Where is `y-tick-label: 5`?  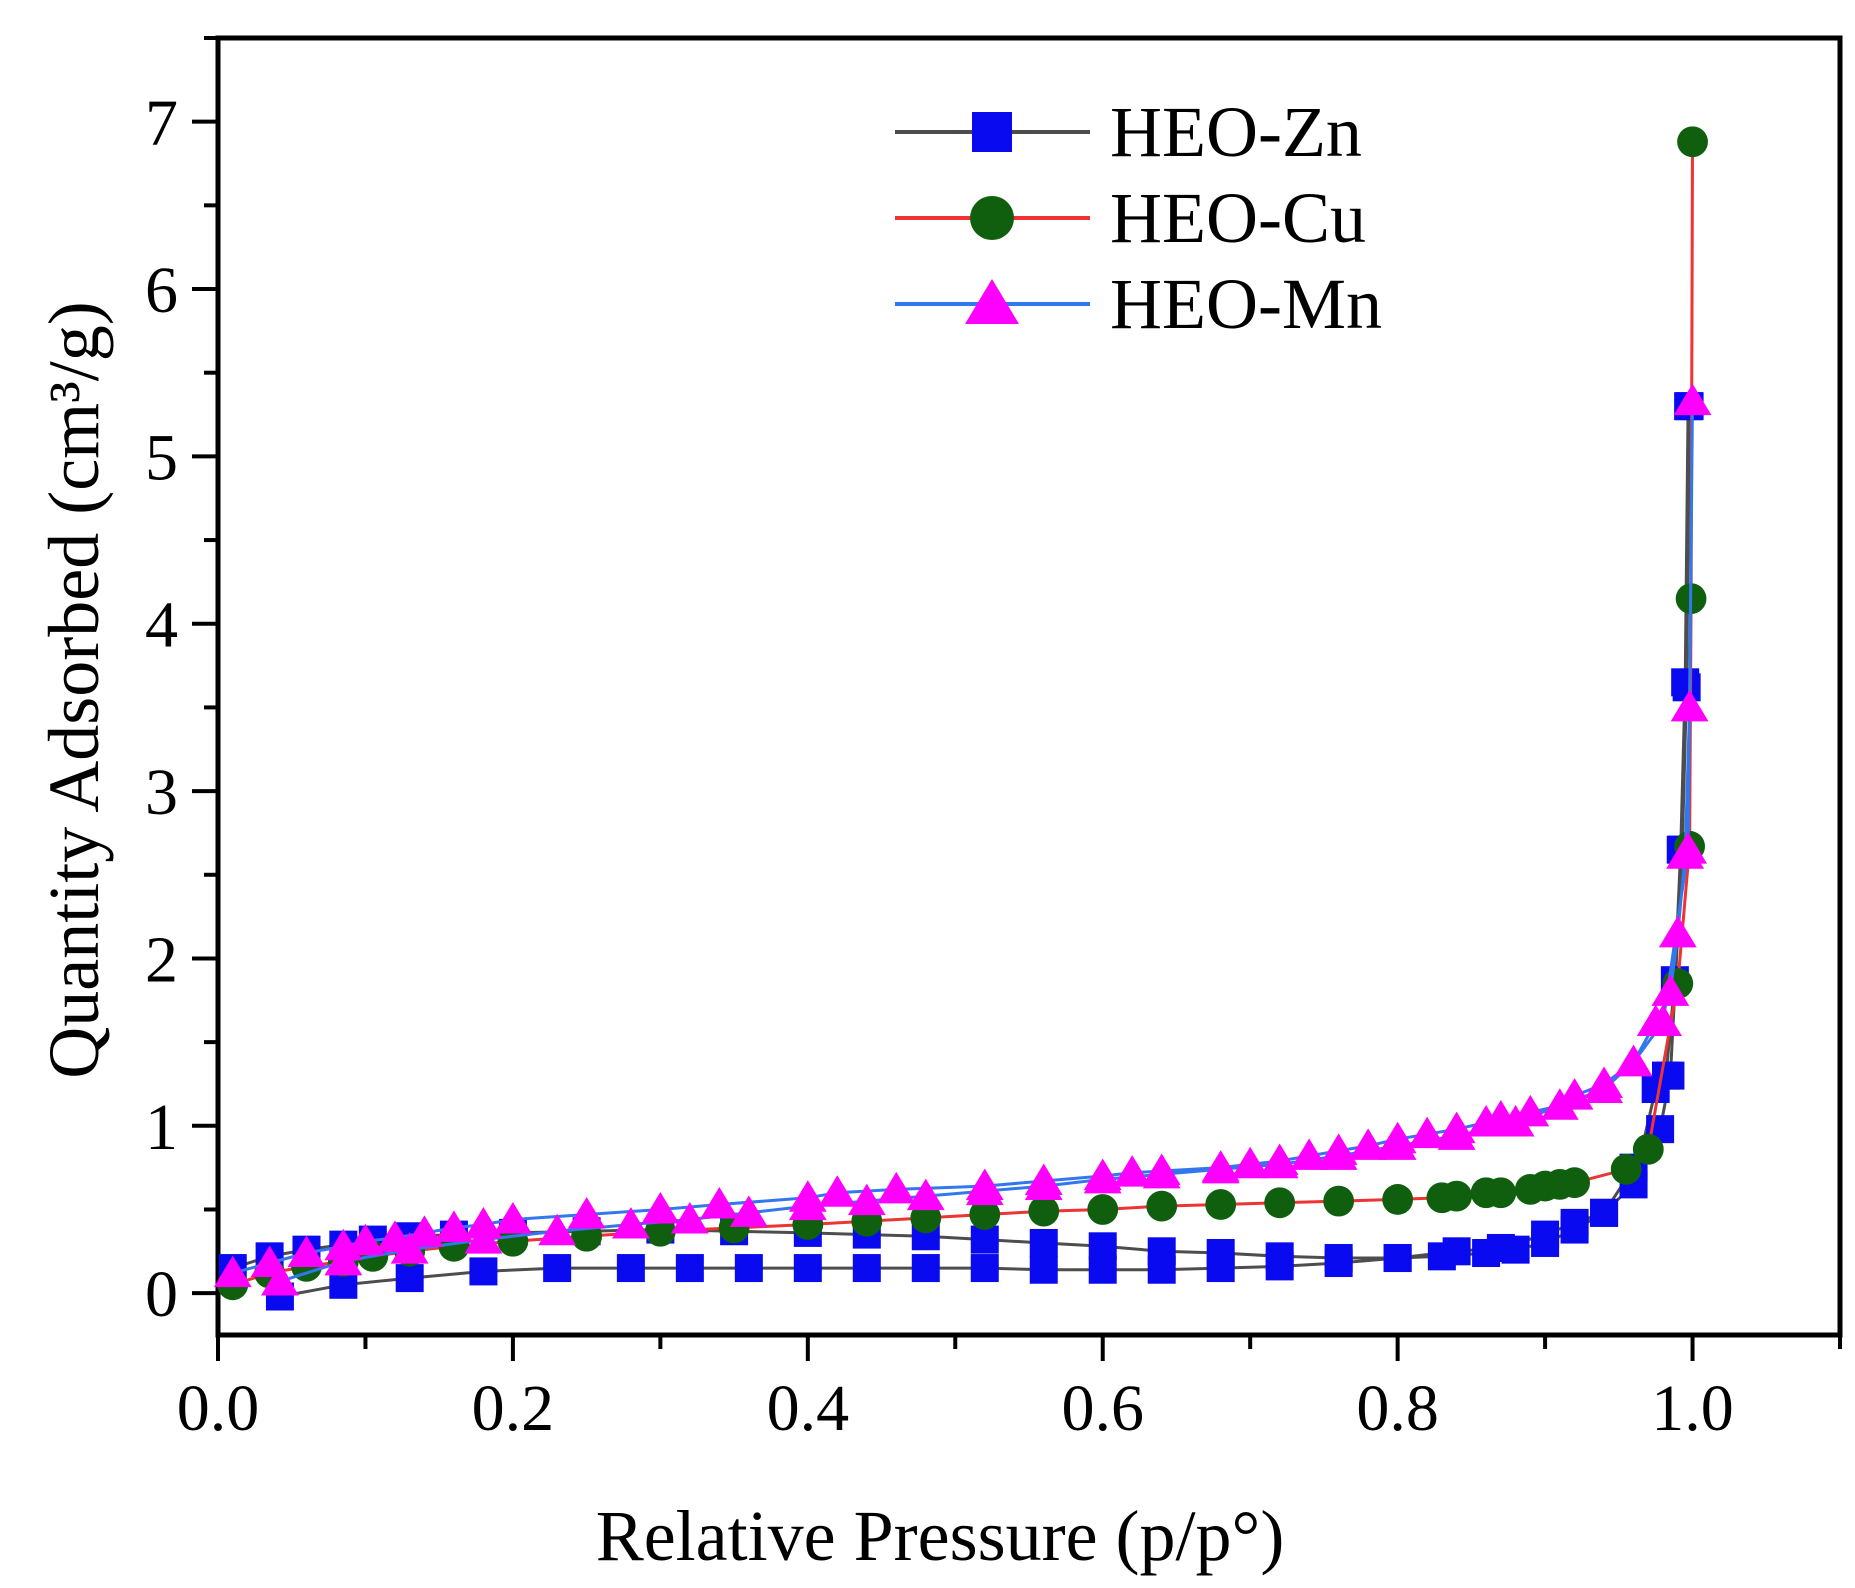 y-tick-label: 5 is located at coordinates (161, 457).